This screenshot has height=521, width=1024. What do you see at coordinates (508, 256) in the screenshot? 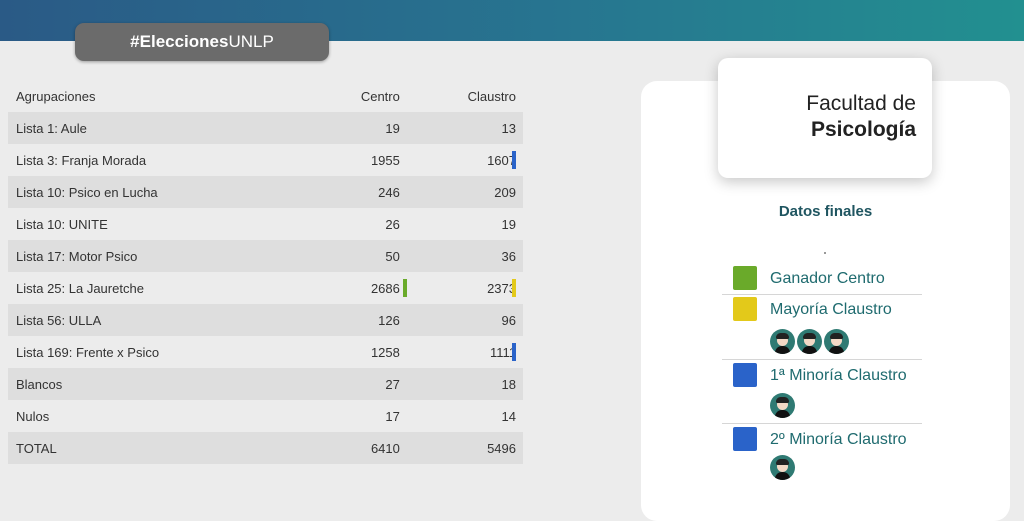
I see `row-claustro: 36` at bounding box center [508, 256].